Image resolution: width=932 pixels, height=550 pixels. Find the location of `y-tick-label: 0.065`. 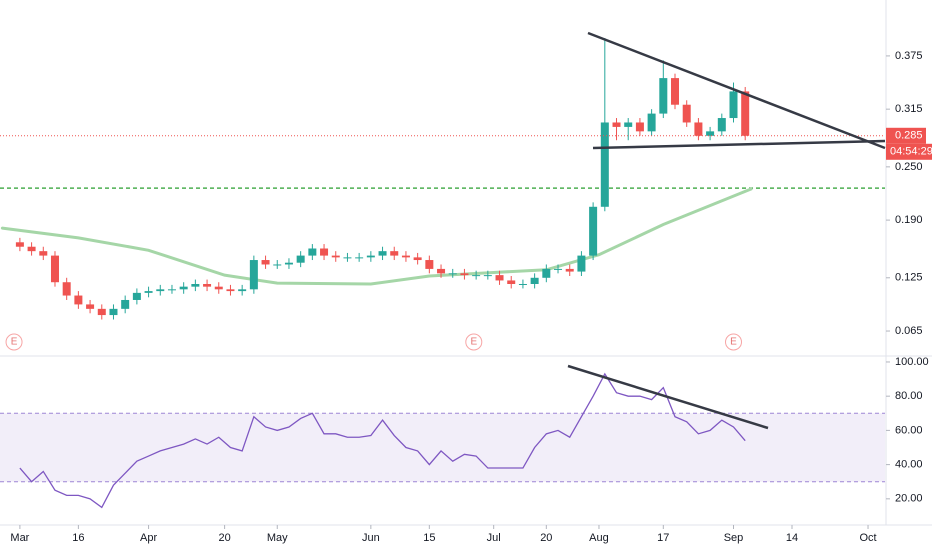

y-tick-label: 0.065 is located at coordinates (909, 331).